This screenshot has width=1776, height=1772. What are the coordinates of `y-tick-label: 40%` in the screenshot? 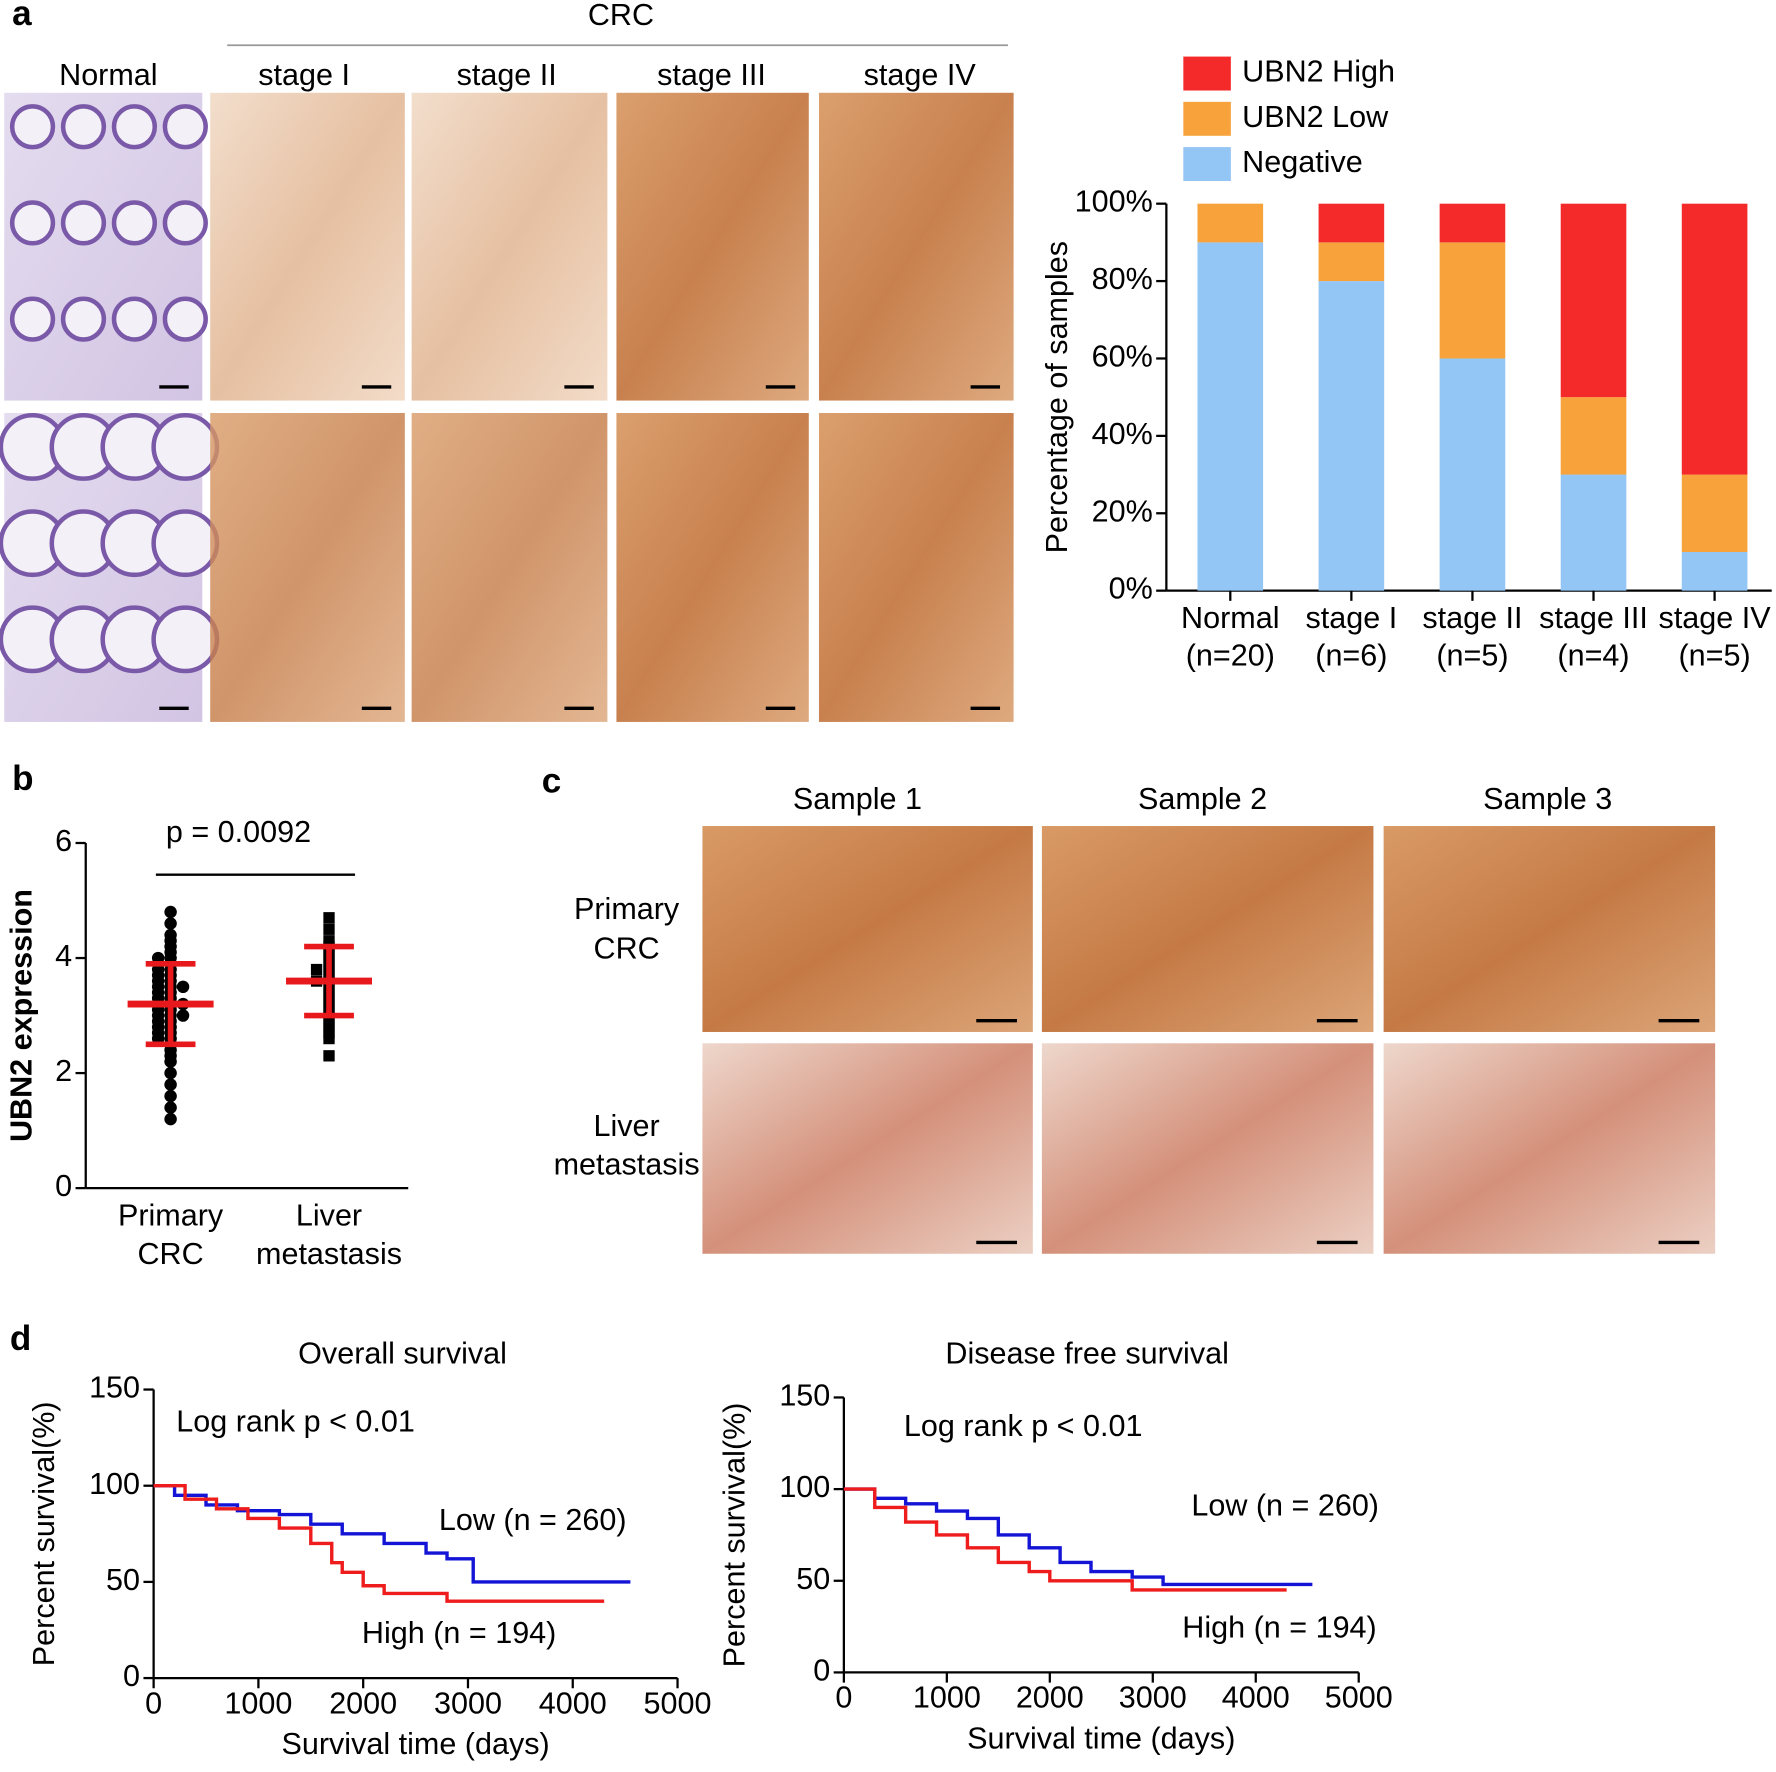 It's located at (1122, 434).